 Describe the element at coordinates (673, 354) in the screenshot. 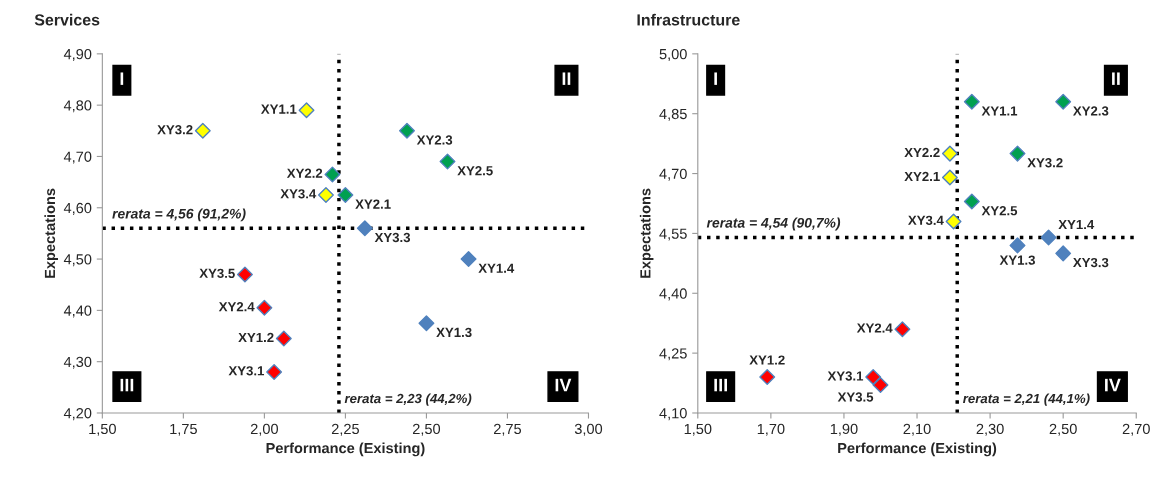

I see `y-tick-label: 4,25` at that location.